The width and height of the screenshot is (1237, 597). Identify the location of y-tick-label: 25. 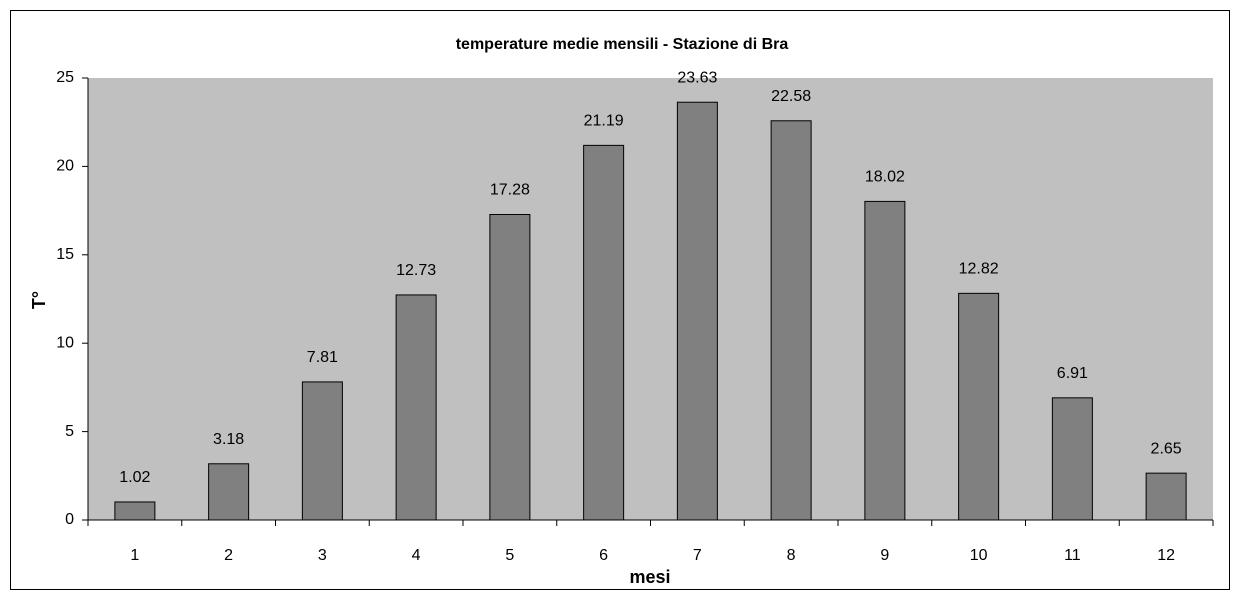
(65, 77).